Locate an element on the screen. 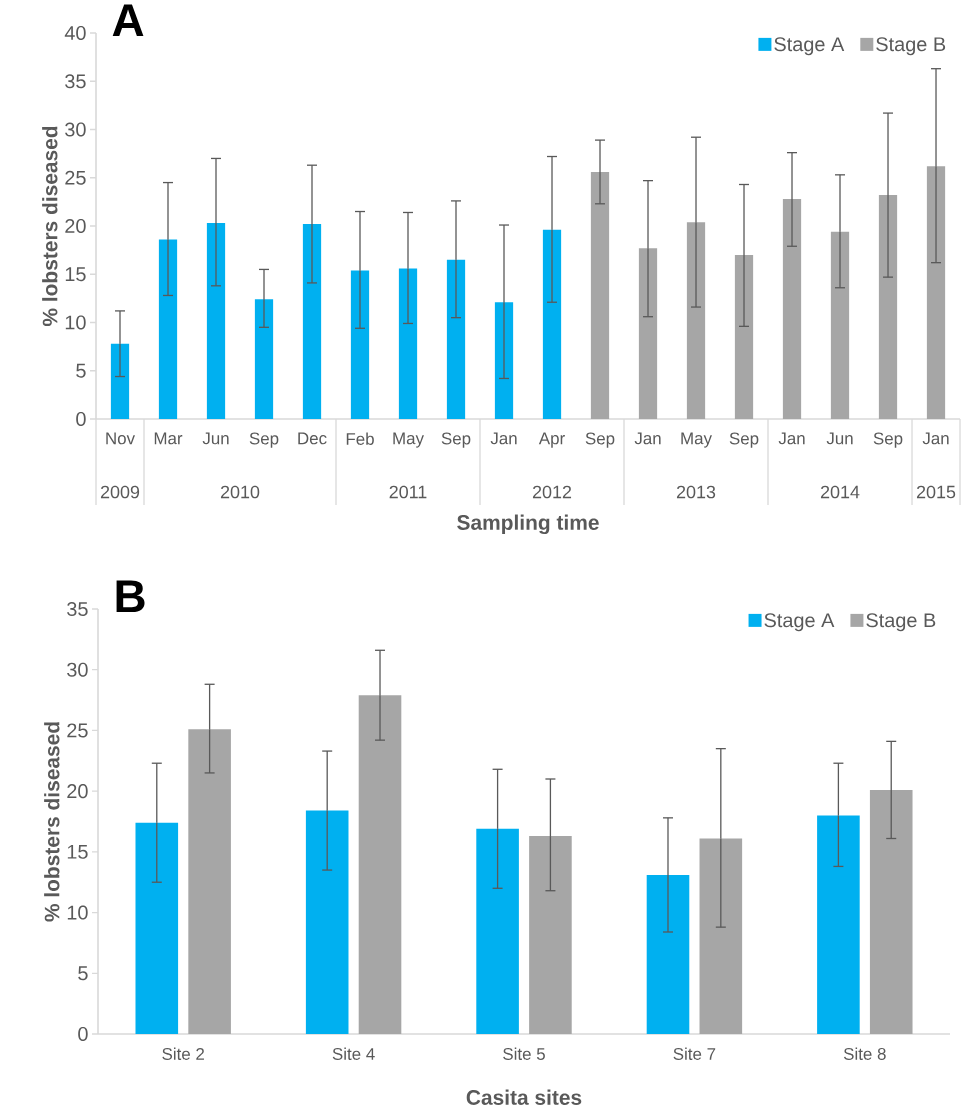 The image size is (967, 1118). text: 2014 is located at coordinates (840, 492).